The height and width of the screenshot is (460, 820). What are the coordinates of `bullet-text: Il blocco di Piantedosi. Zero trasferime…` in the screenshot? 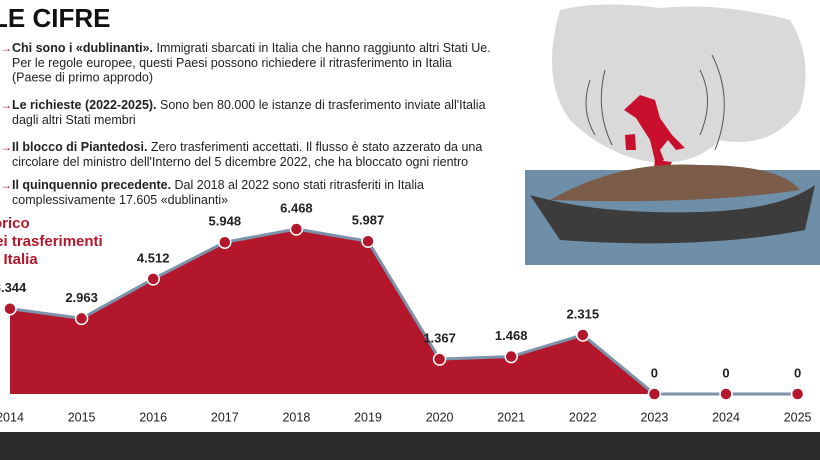 It's located at (247, 147).